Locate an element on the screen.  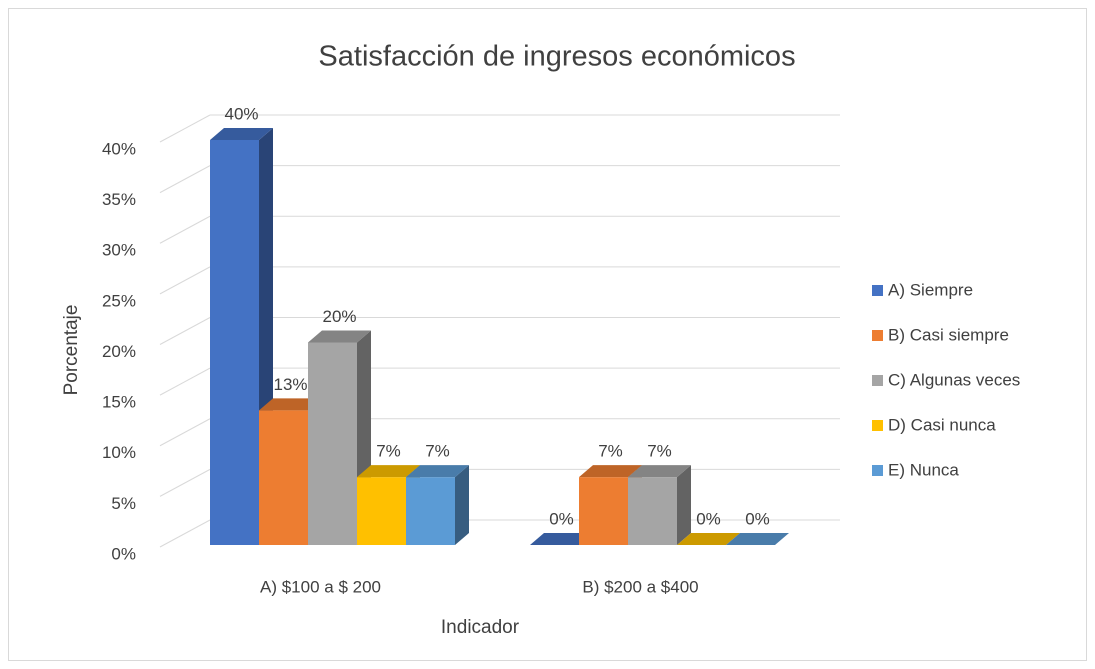
y-tick-label: 5% is located at coordinates (123, 503).